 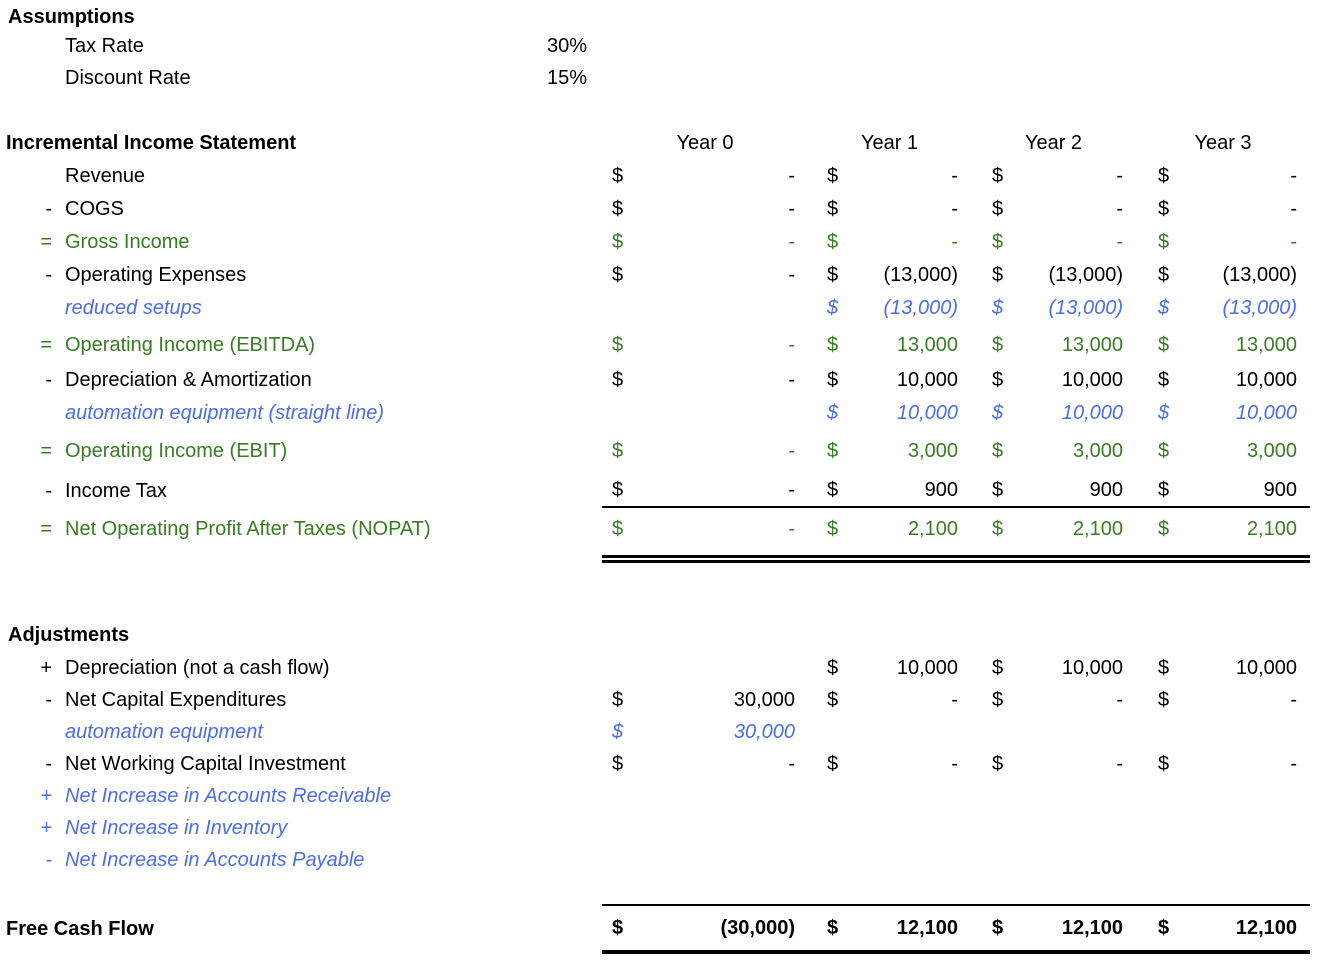 I want to click on row-sign: +, so click(x=46, y=795).